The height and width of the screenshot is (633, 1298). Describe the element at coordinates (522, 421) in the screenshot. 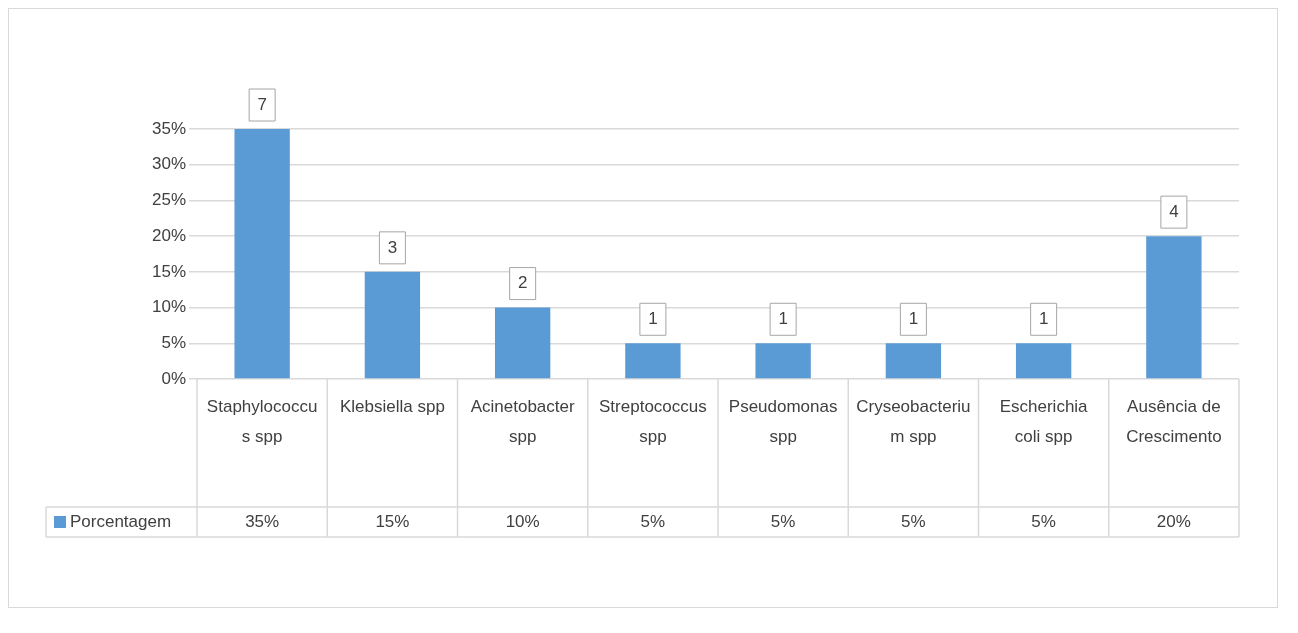

I see `x-tick-label: Acinetobacter spp` at that location.